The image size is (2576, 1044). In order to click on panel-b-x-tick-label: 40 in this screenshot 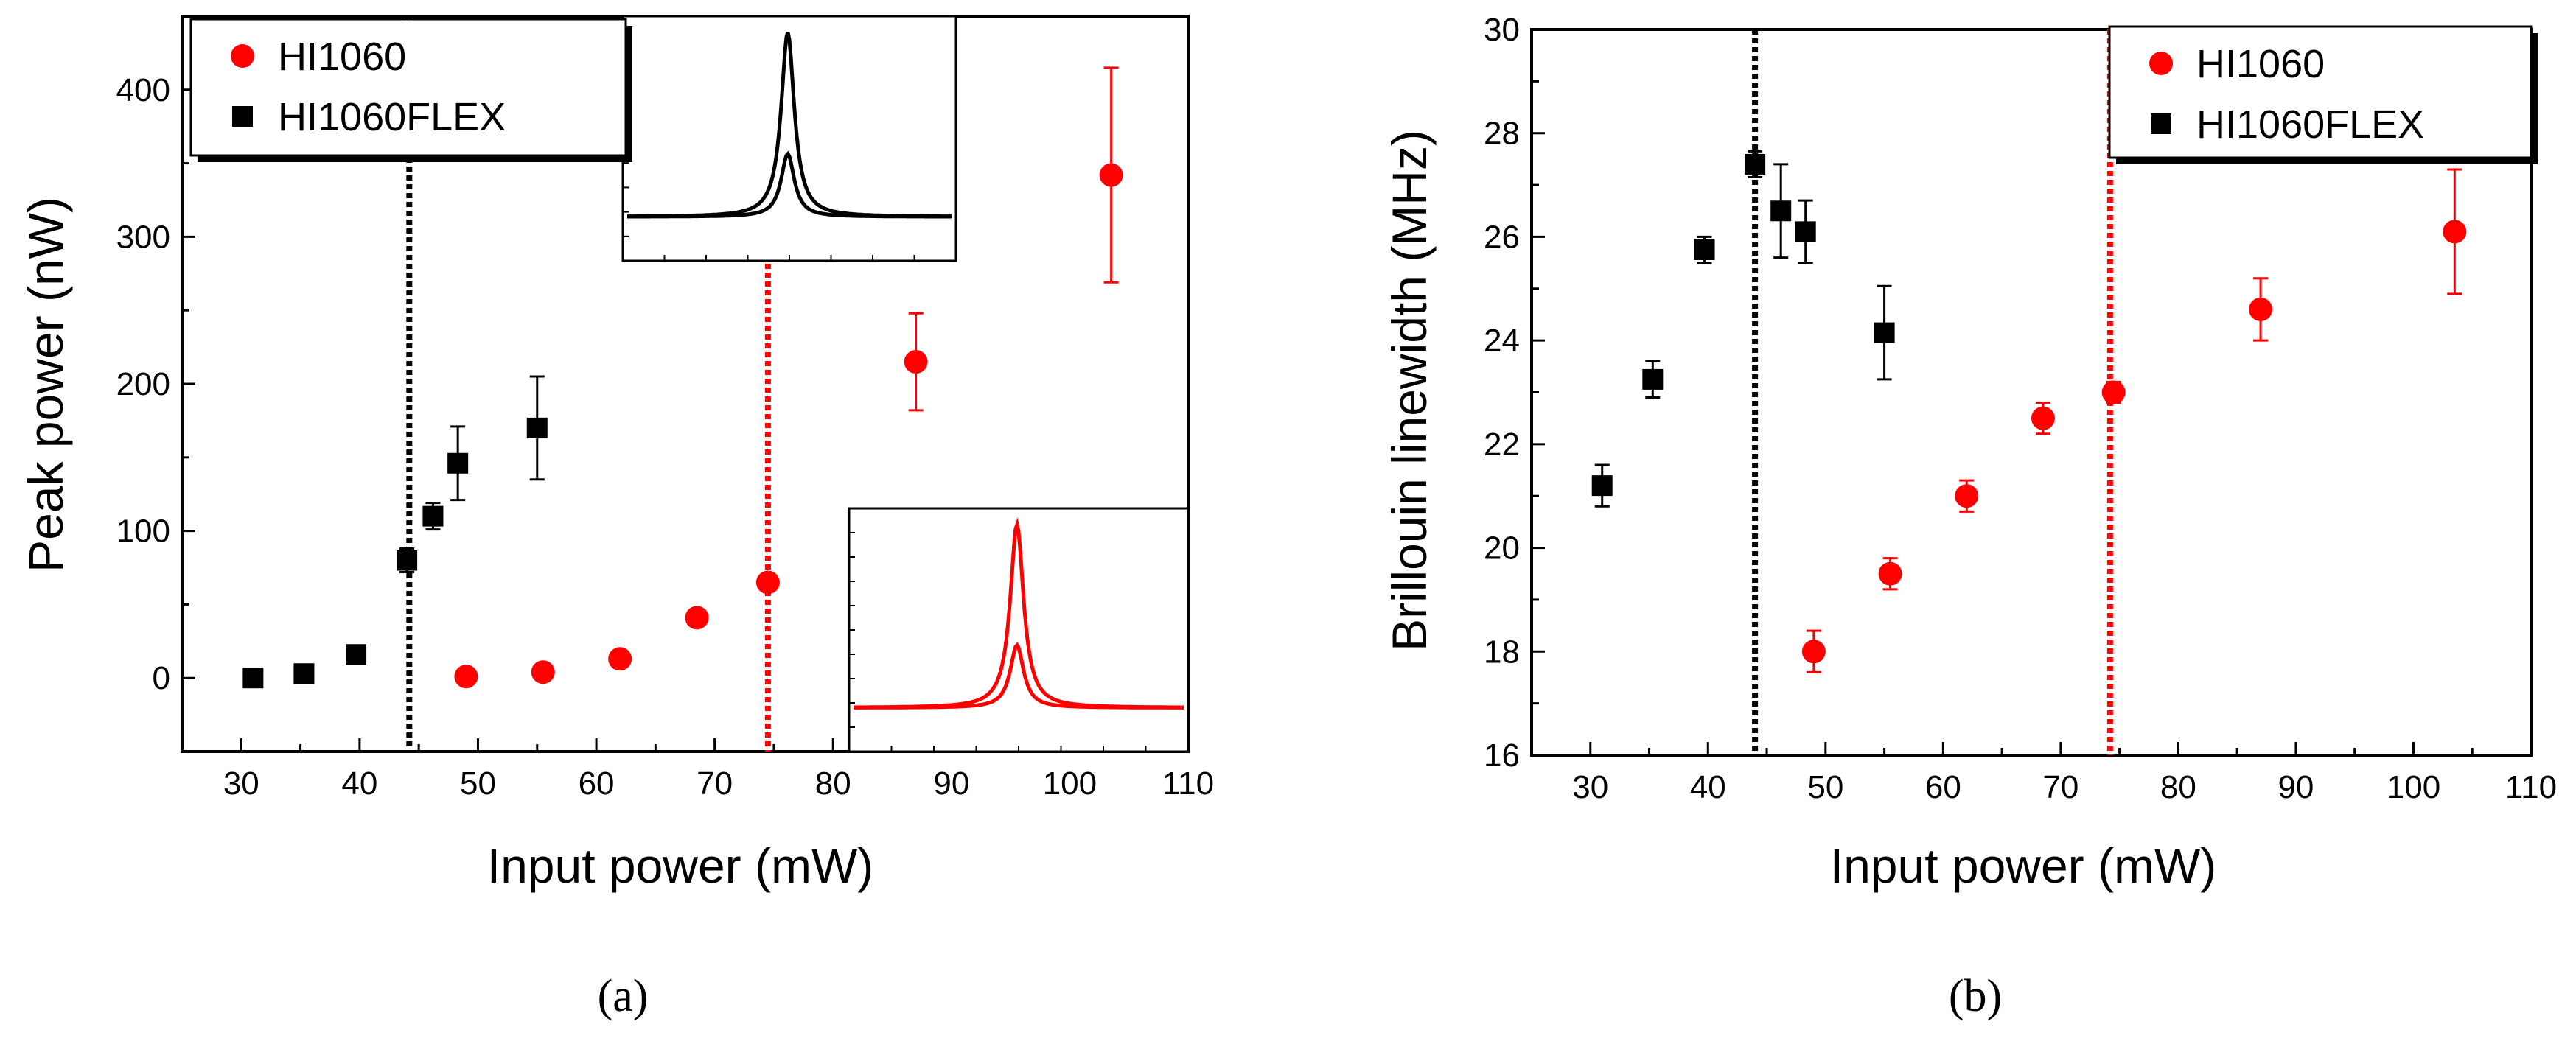, I will do `click(1708, 787)`.